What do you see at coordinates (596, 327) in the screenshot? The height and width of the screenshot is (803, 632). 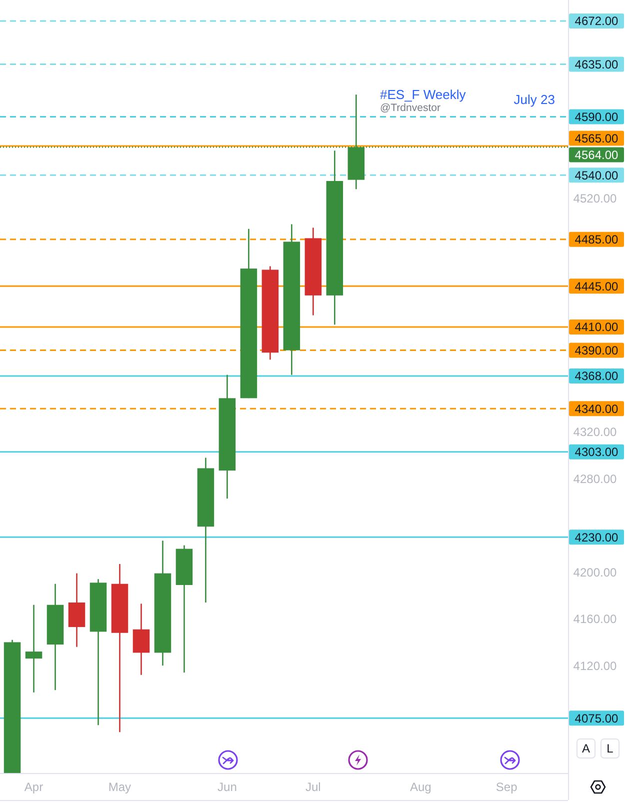 I see `ref-line-label: 4410.00` at bounding box center [596, 327].